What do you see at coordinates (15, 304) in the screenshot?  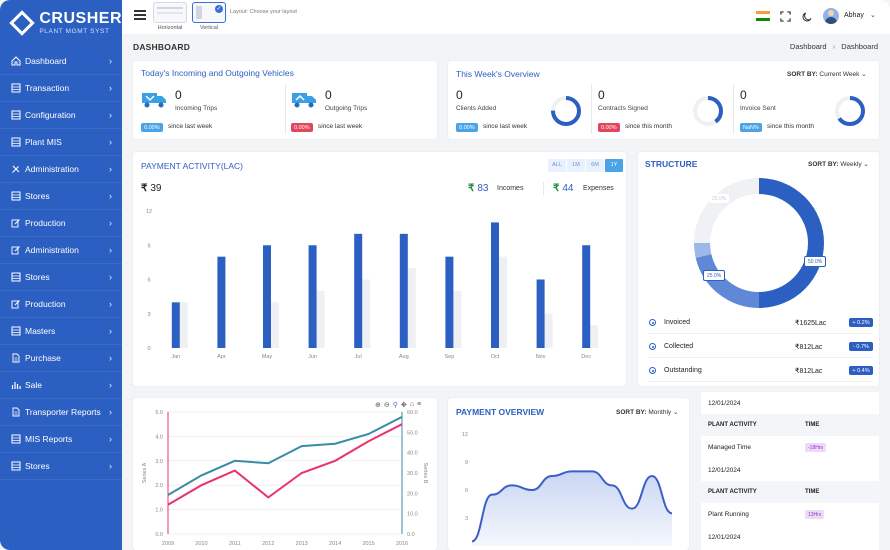 I see `edit-icon` at bounding box center [15, 304].